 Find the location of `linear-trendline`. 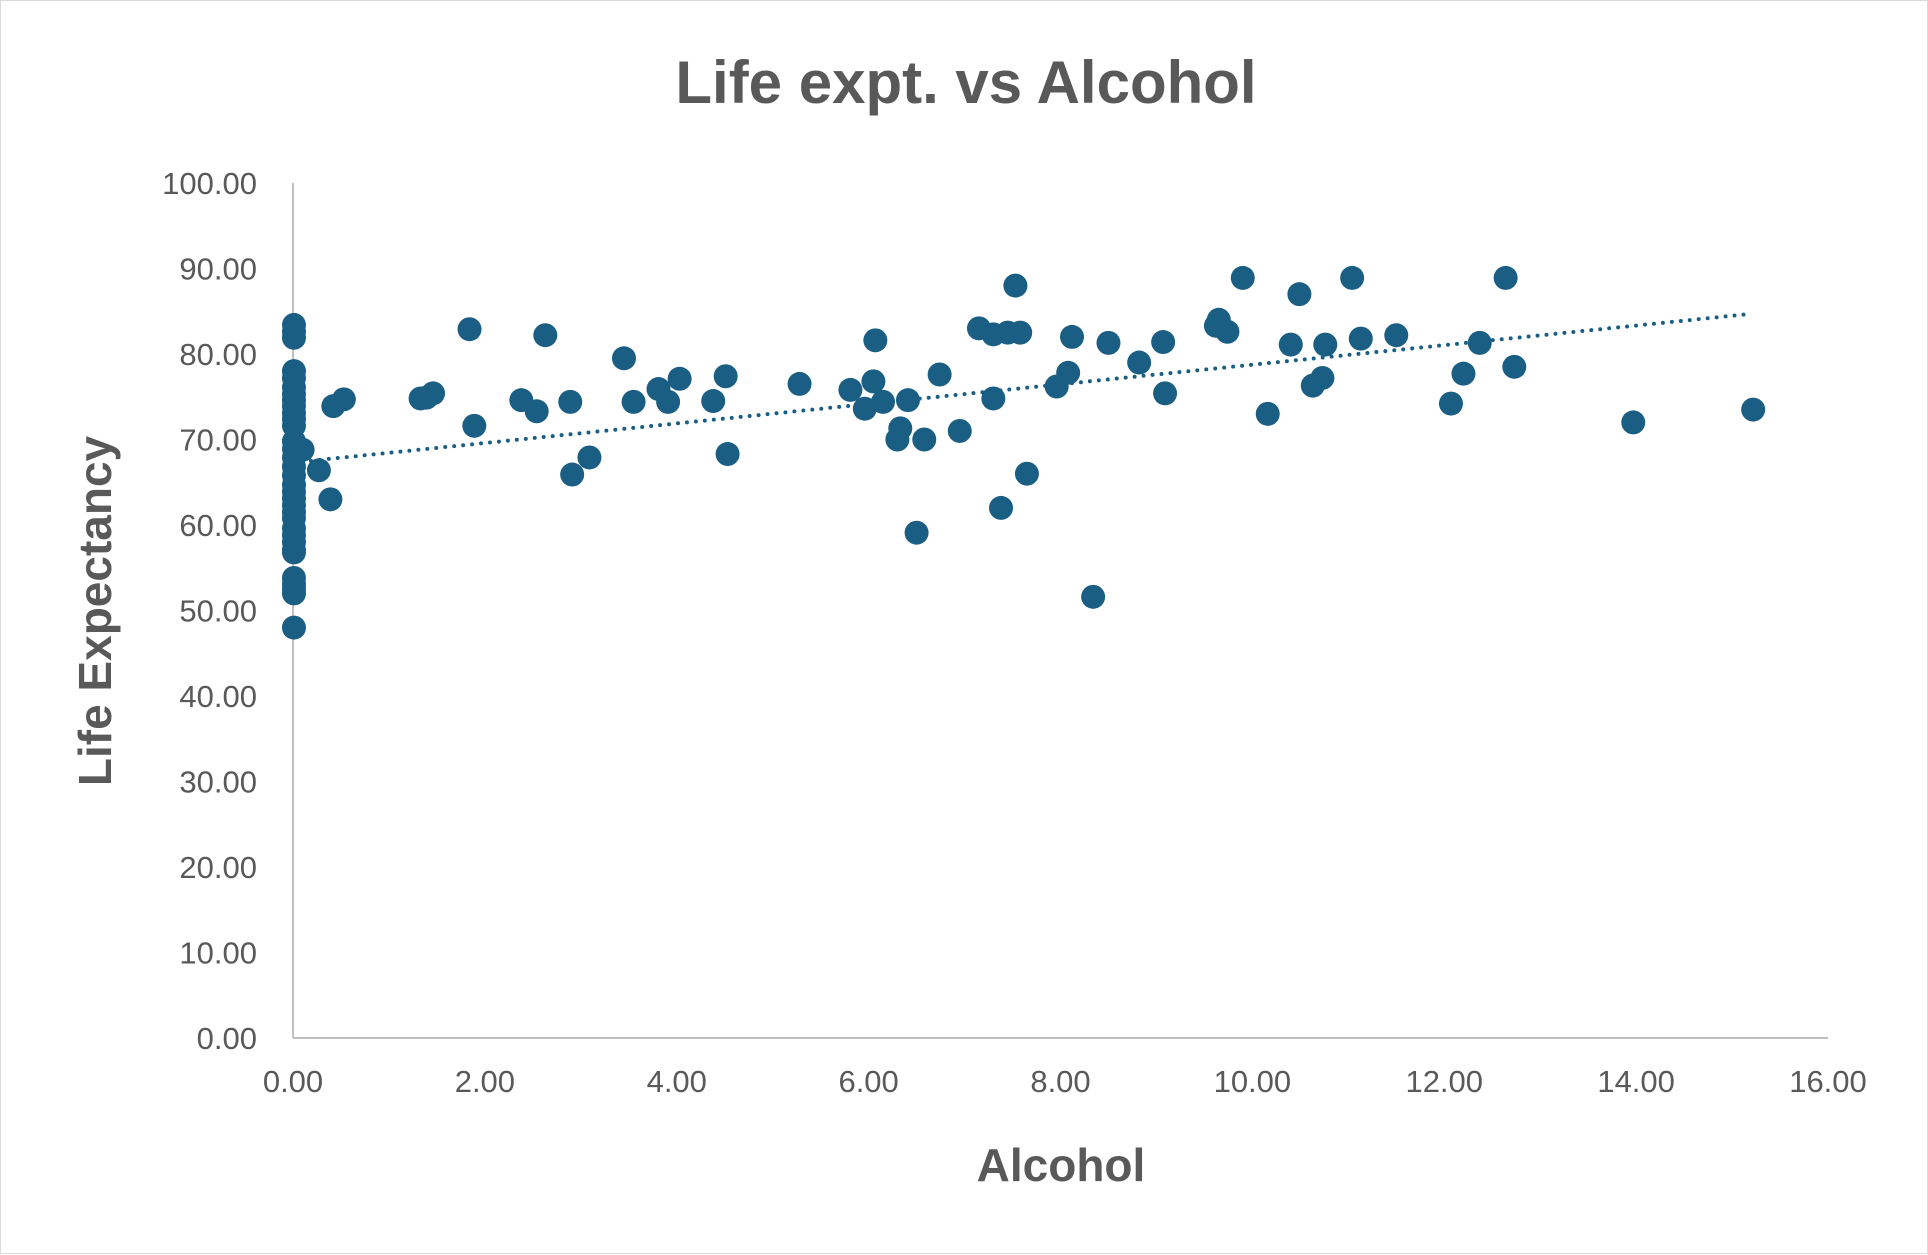

linear-trendline is located at coordinates (1022, 388).